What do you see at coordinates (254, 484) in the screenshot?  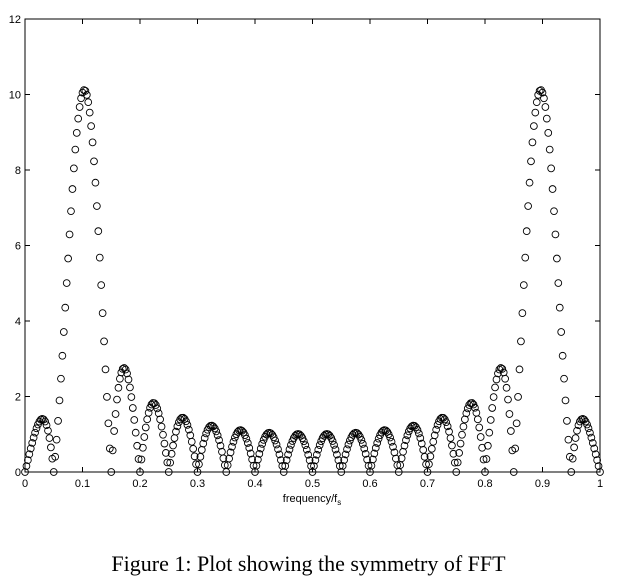 I see `x-tick-label: 0.4` at bounding box center [254, 484].